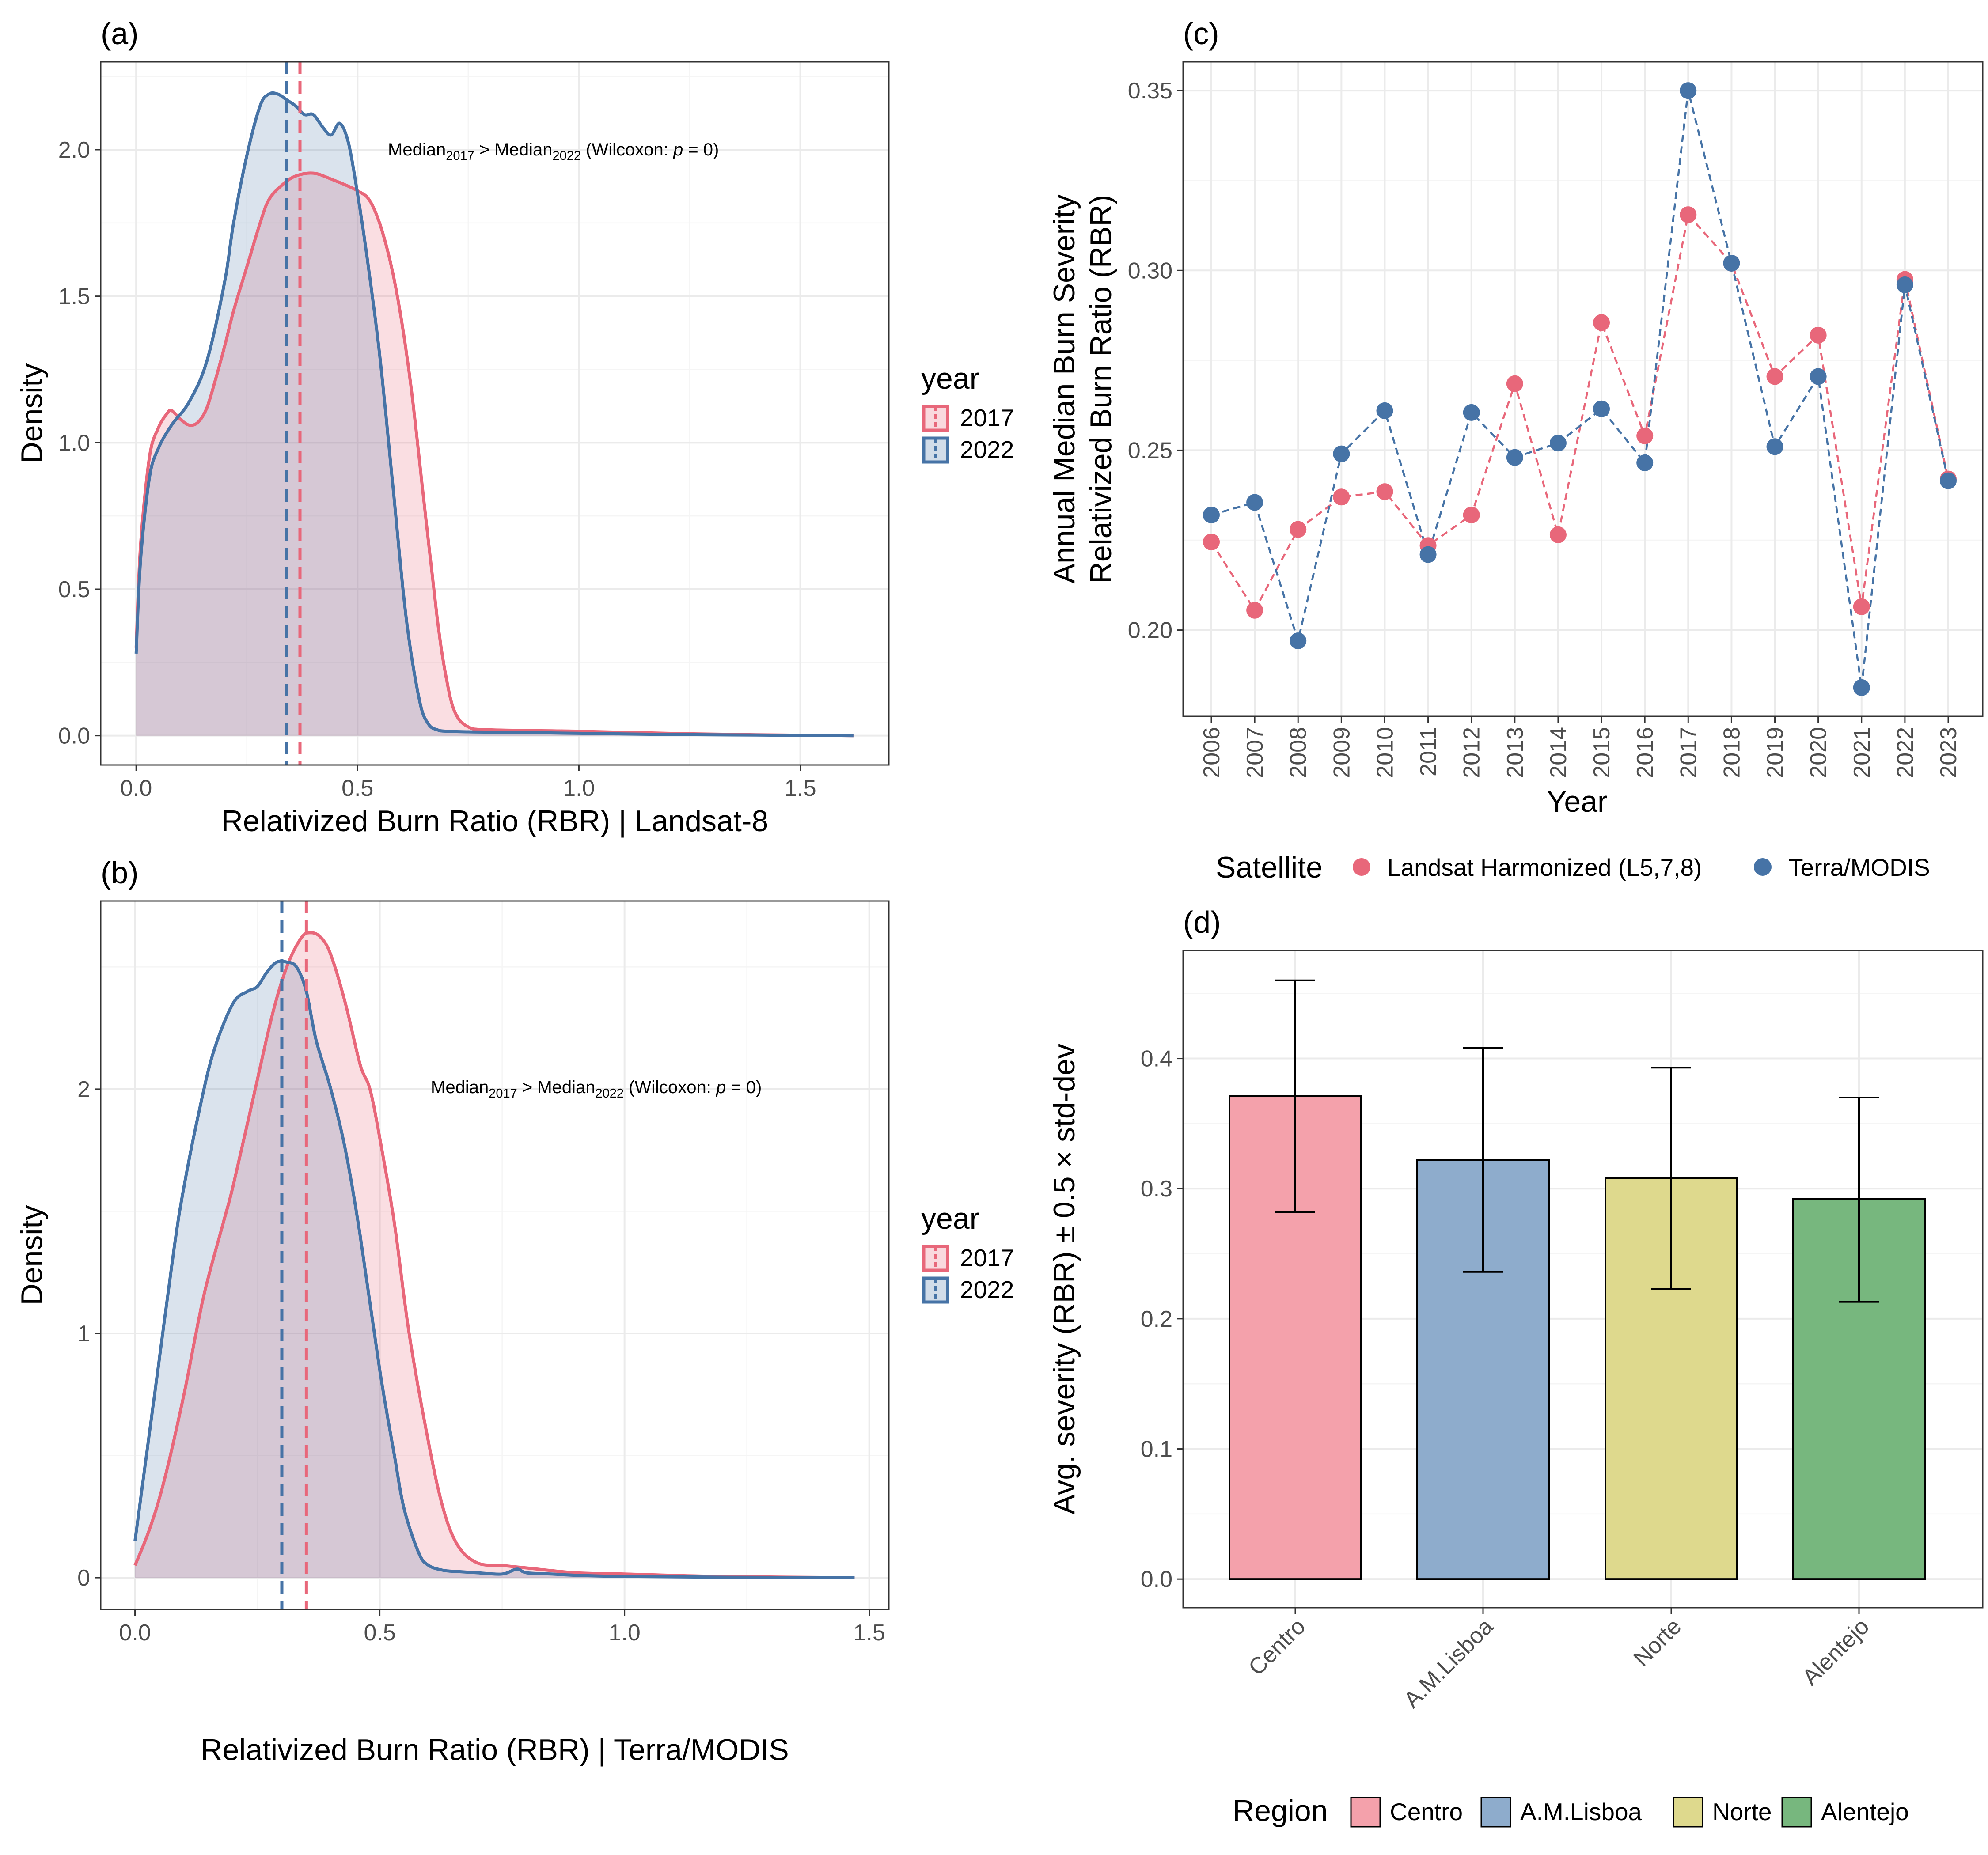  I want to click on point-landsat-2020, so click(1818, 335).